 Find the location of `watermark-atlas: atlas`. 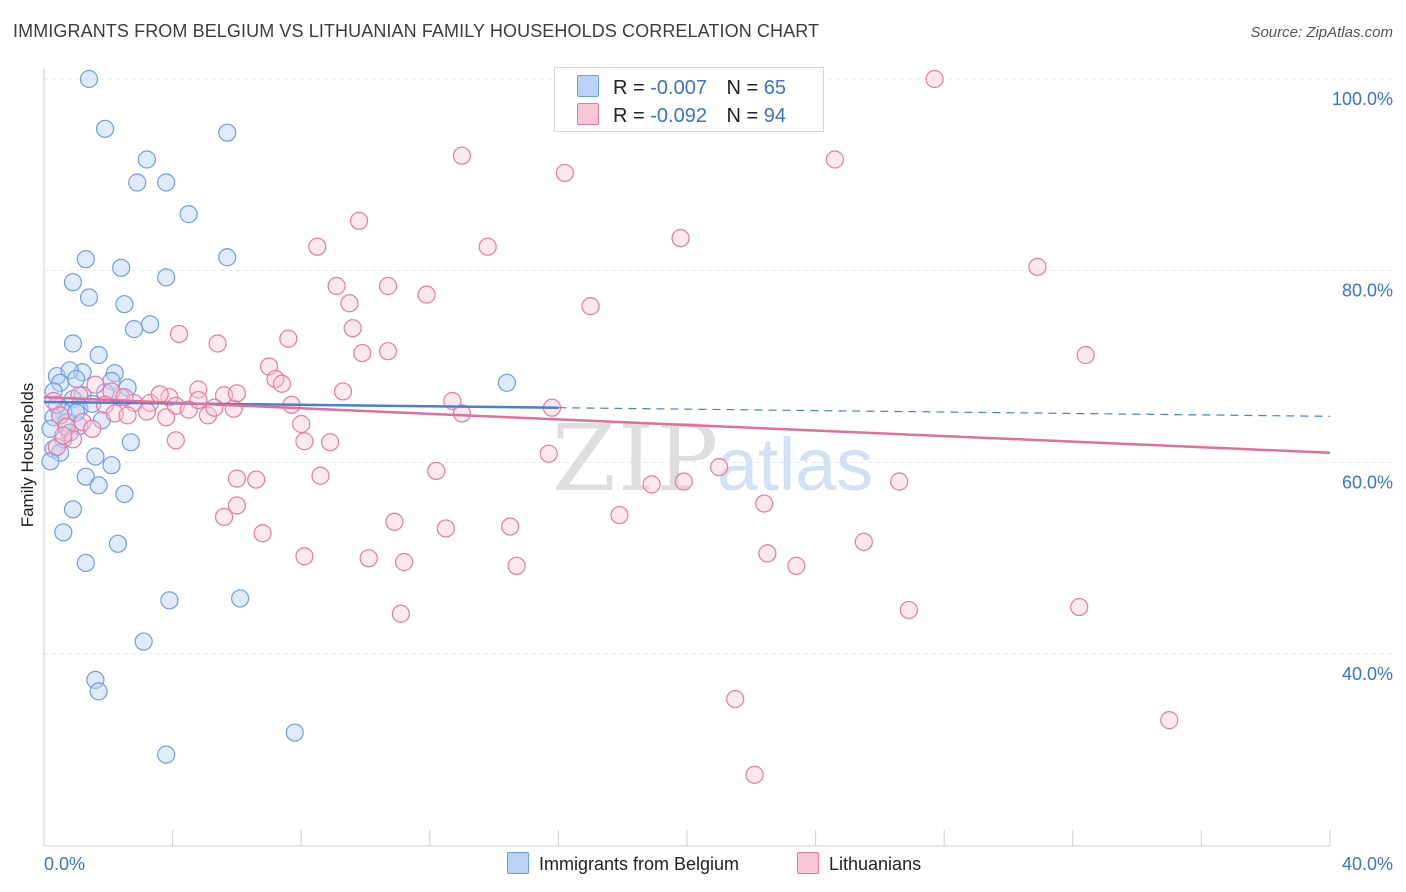

watermark-atlas: atlas is located at coordinates (795, 464).